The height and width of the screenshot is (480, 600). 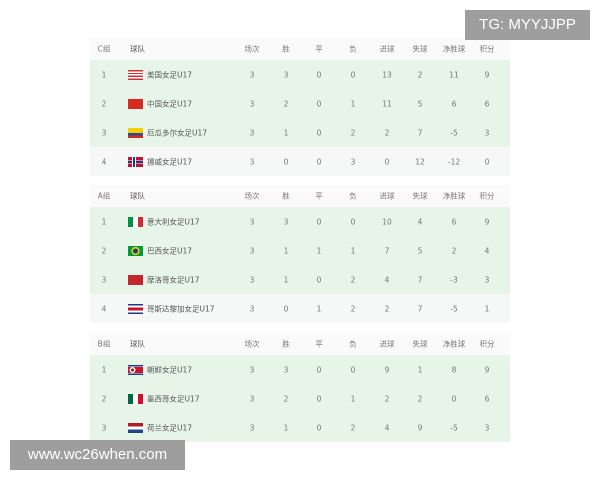 I want to click on table-row: 1 朝鲜女足U17 3 3 0 0 9 1 8 9, so click(x=300, y=369).